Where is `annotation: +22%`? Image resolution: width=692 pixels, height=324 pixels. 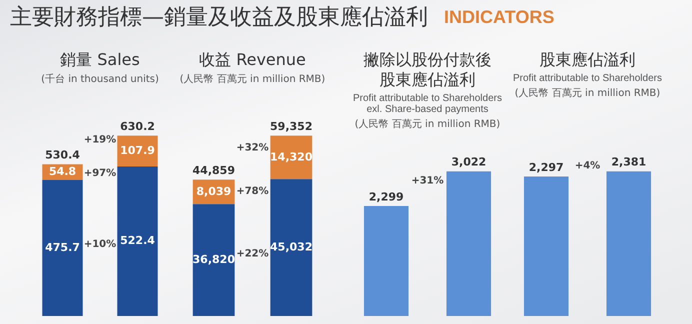 annotation: +22% is located at coordinates (252, 254).